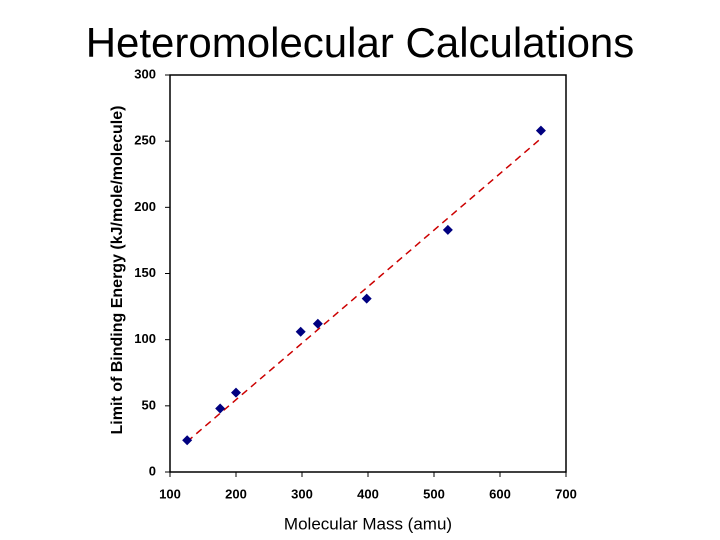  Describe the element at coordinates (368, 523) in the screenshot. I see `x-axis-label: Molecular Mass (amu)` at that location.